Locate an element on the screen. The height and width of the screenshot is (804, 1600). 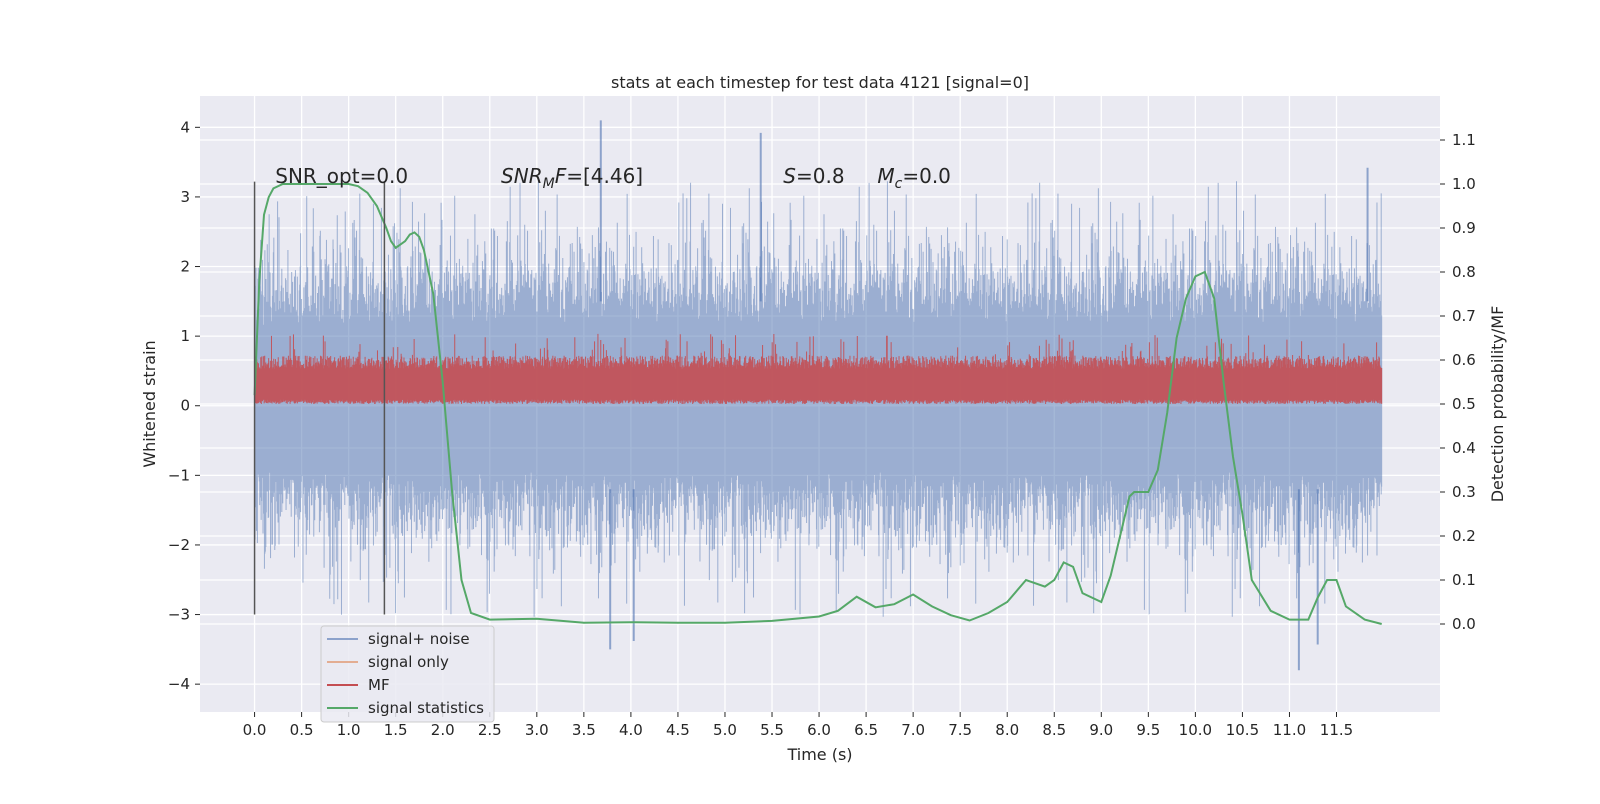
y-axis-label-right: Detection probability/MF is located at coordinates (1497, 404).